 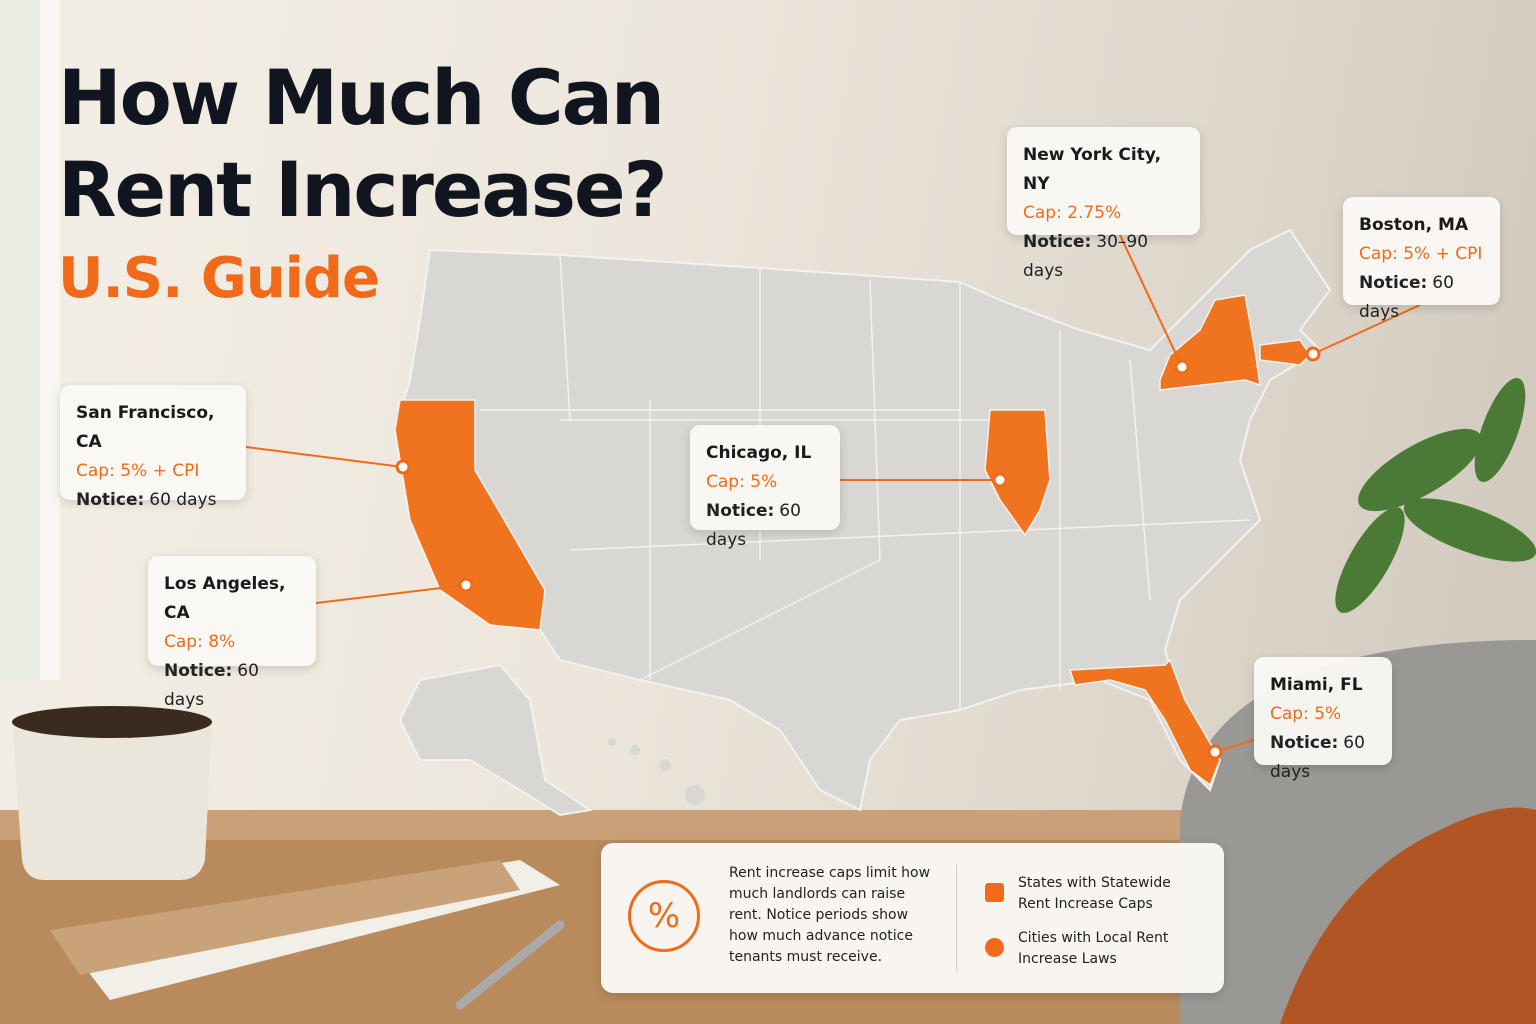 What do you see at coordinates (1285, 352) in the screenshot?
I see `massachusetts` at bounding box center [1285, 352].